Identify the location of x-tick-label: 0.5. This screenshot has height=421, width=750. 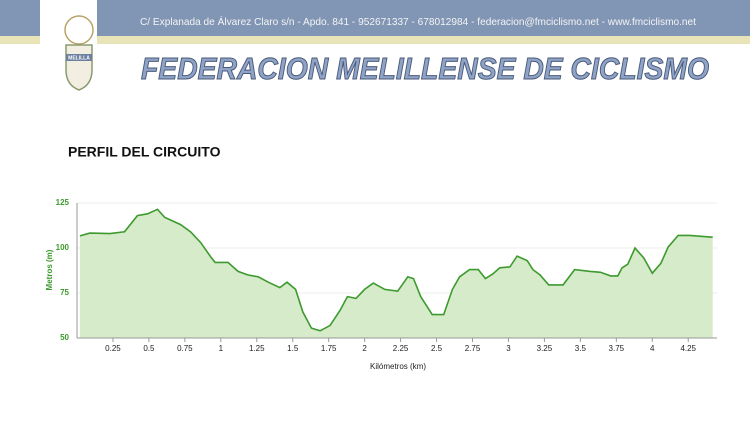
(149, 348).